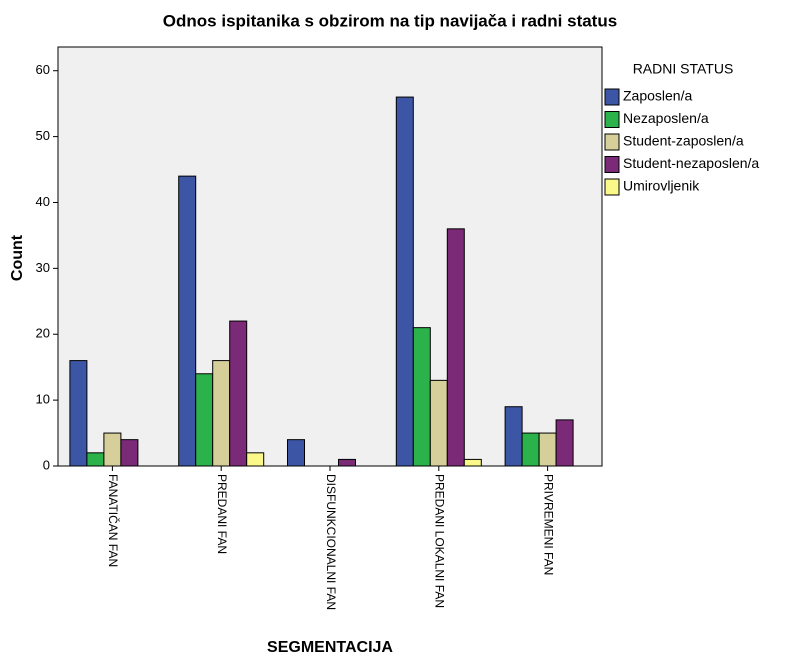 Image resolution: width=792 pixels, height=657 pixels. What do you see at coordinates (46, 464) in the screenshot?
I see `y-tick-label: 0` at bounding box center [46, 464].